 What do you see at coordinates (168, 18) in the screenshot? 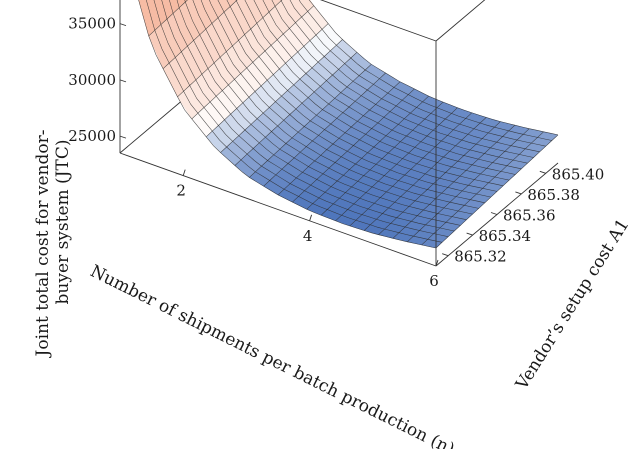
I see `mesh-line-n` at bounding box center [168, 18].